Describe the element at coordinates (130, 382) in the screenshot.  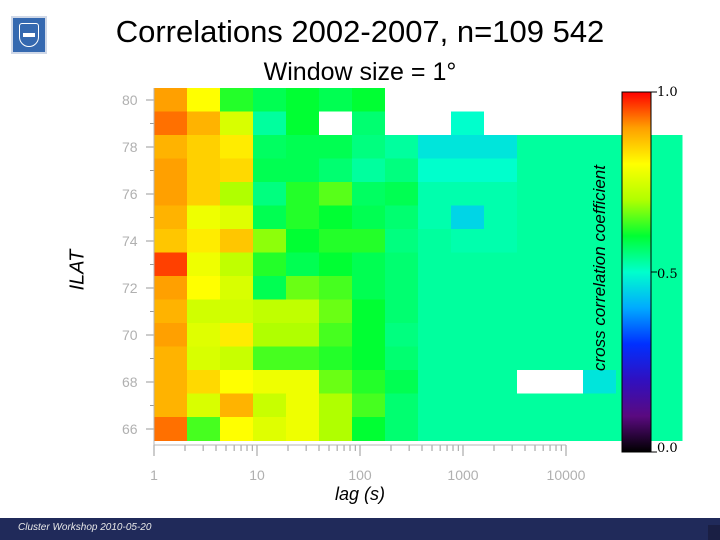
I see `y-tick-label: 68` at that location.